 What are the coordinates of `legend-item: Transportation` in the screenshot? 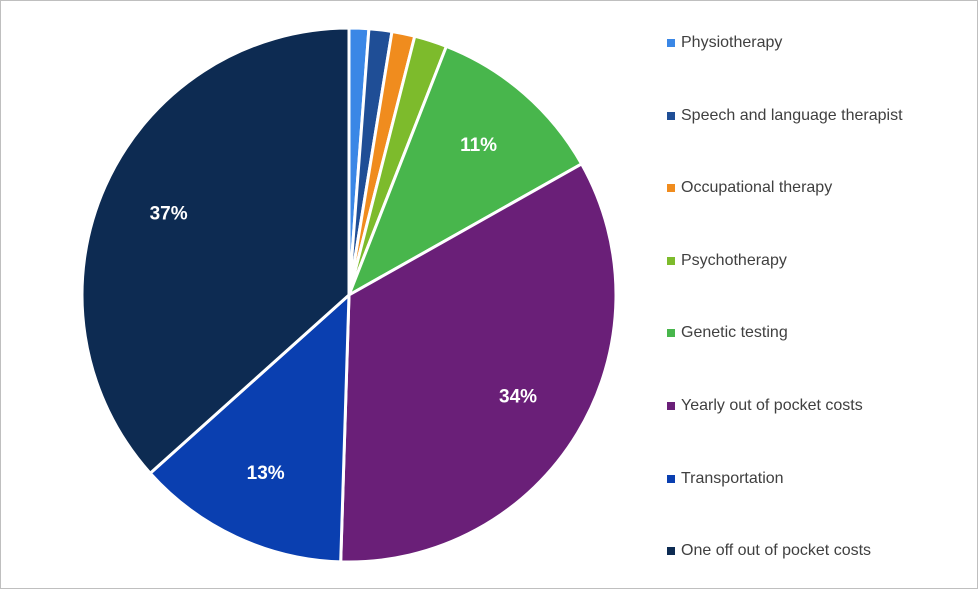 It's located at (725, 479).